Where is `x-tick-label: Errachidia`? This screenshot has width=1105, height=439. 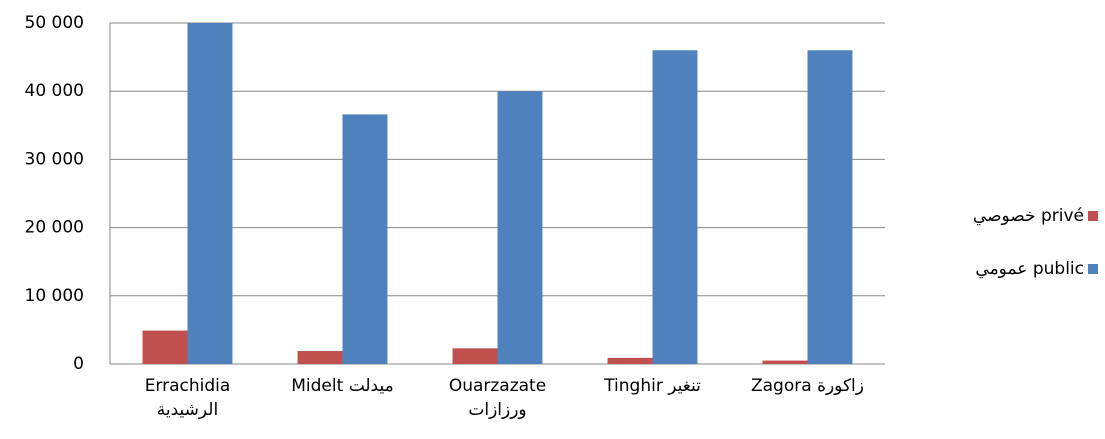 x-tick-label: Errachidia is located at coordinates (188, 386).